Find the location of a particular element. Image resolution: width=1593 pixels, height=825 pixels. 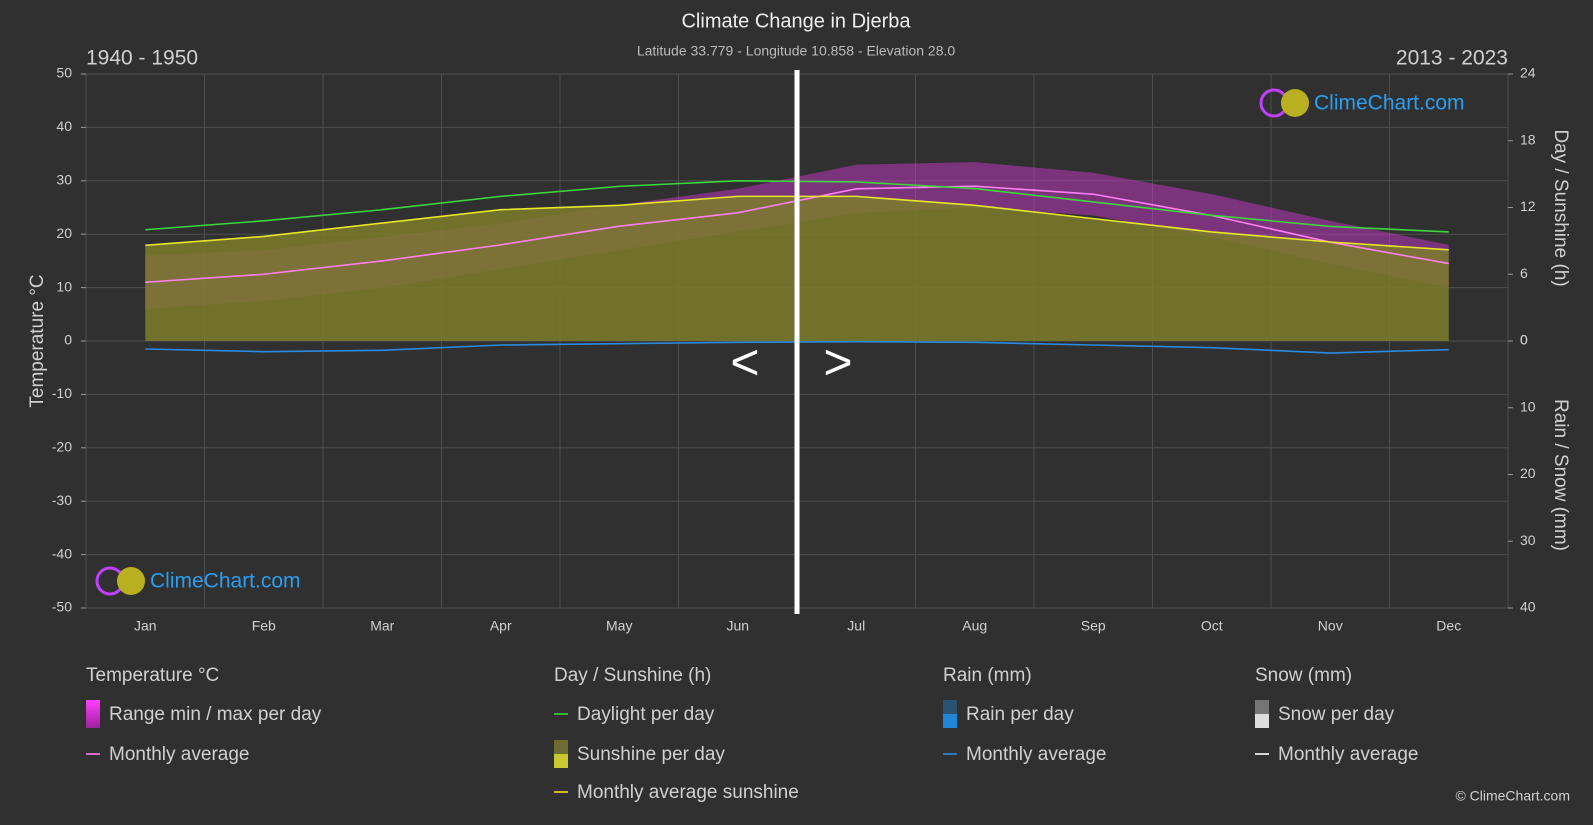

x-tick-label: Dec is located at coordinates (1448, 626).